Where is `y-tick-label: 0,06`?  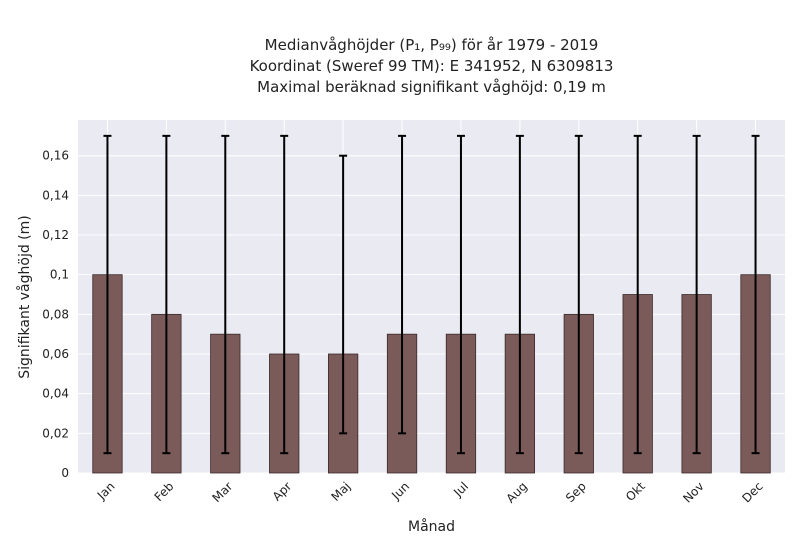 y-tick-label: 0,06 is located at coordinates (55, 354).